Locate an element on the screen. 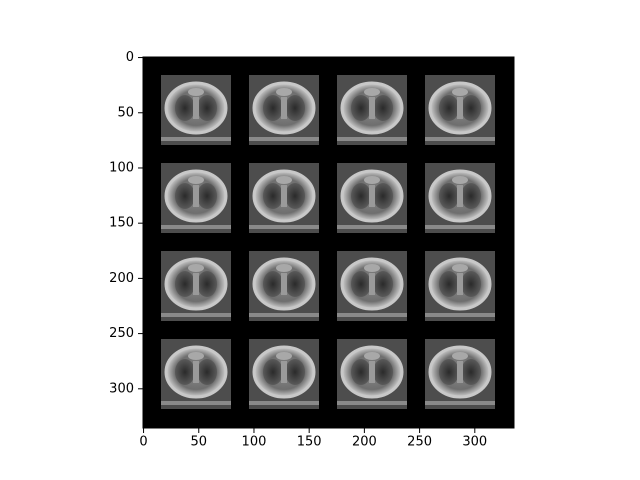 This screenshot has width=640, height=480. y-tick-label: 150 is located at coordinates (121, 223).